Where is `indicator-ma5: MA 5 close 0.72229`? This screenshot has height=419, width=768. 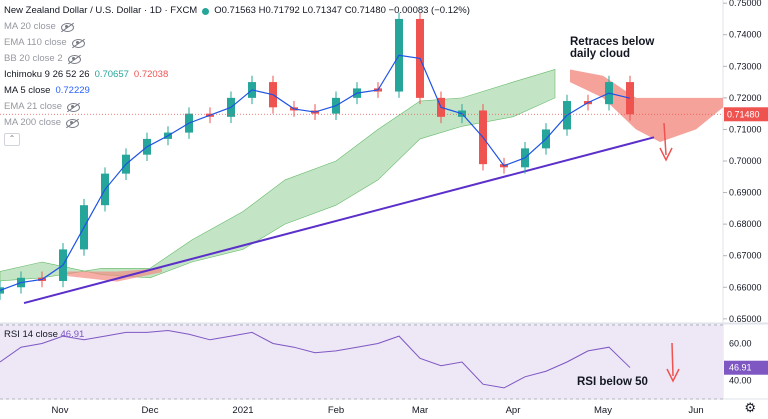 indicator-ma5: MA 5 close 0.72229 is located at coordinates (47, 90).